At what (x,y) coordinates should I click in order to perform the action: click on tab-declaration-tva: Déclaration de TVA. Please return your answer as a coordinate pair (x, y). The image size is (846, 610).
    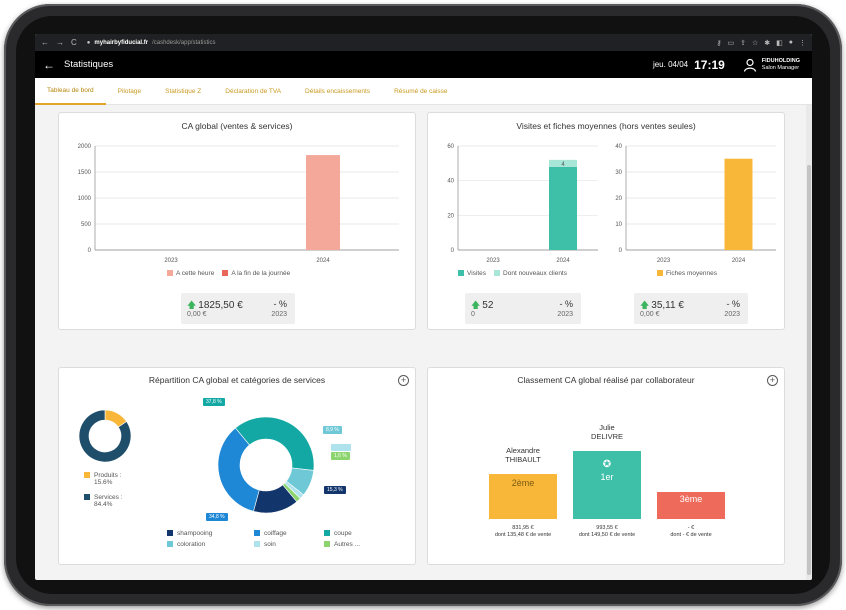
    Looking at the image, I should click on (253, 91).